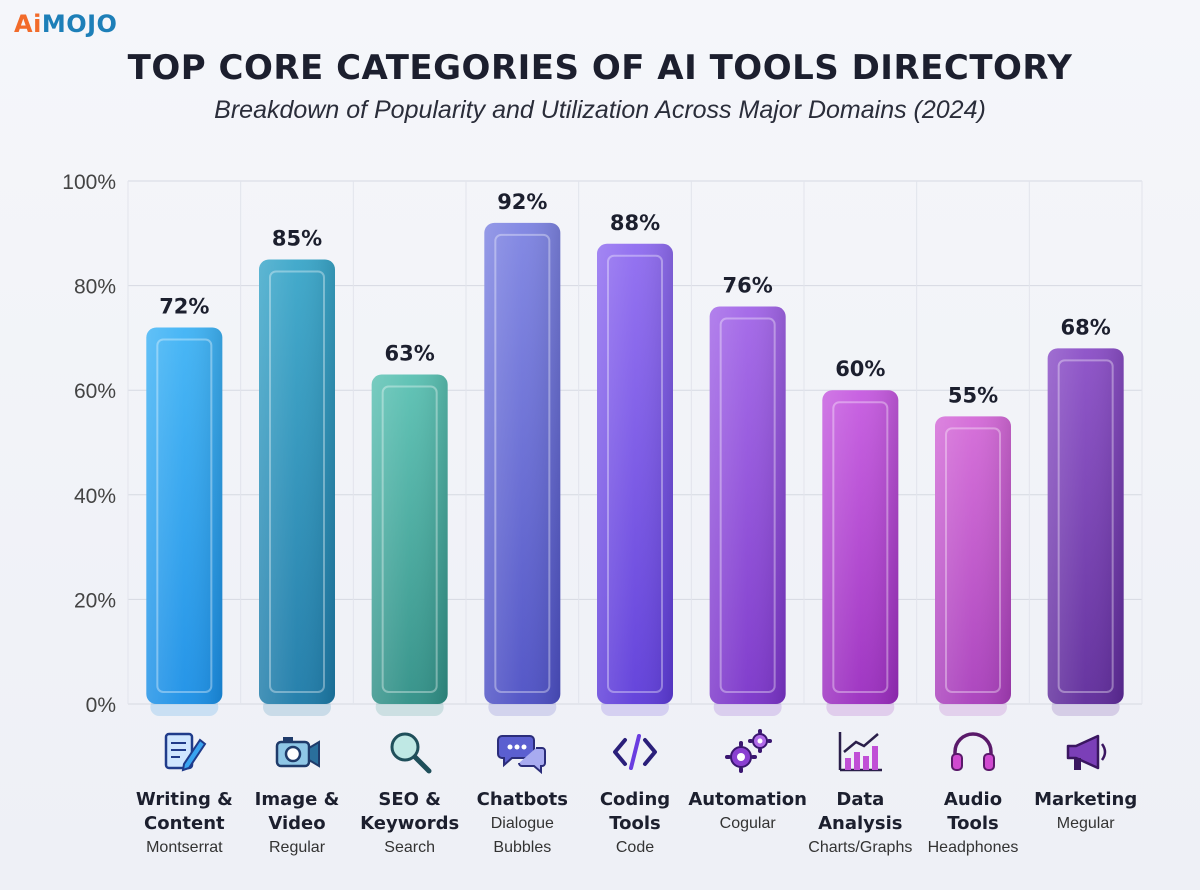 The height and width of the screenshot is (890, 1200). What do you see at coordinates (747, 799) in the screenshot?
I see `category-name: Automation` at bounding box center [747, 799].